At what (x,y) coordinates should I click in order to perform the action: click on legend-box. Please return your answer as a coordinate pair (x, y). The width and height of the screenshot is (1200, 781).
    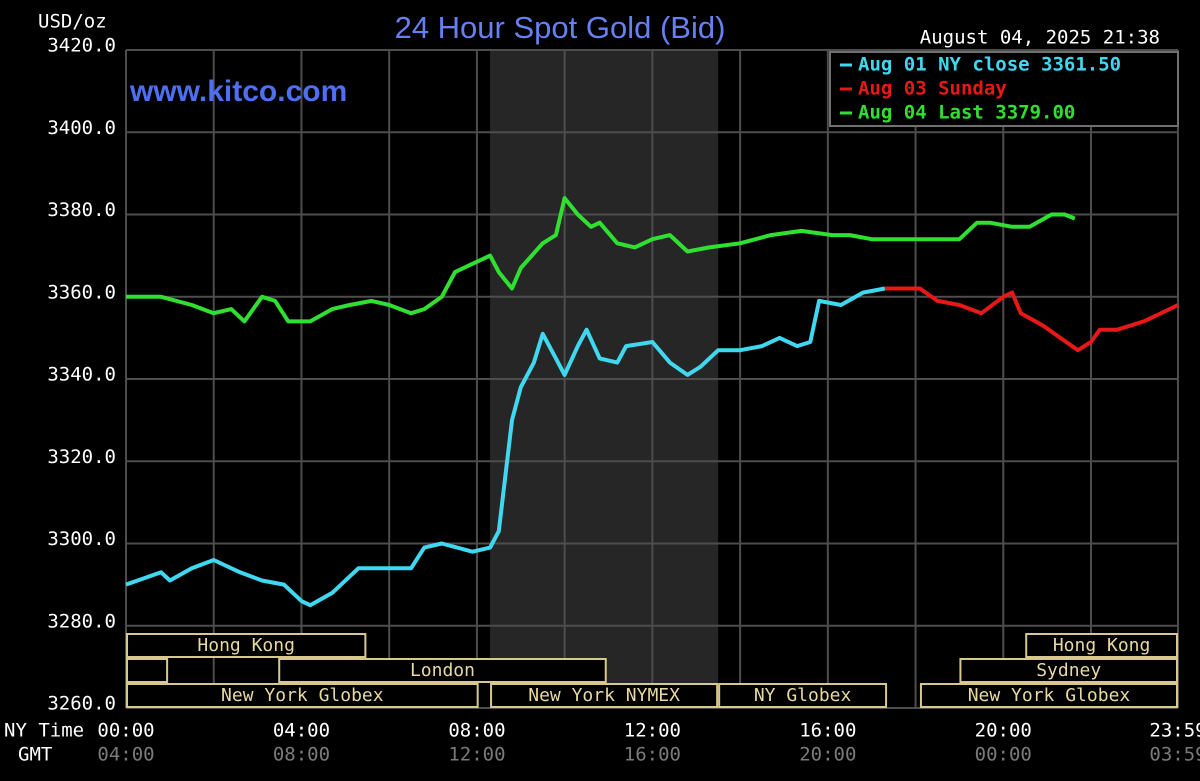
    Looking at the image, I should click on (1004, 89).